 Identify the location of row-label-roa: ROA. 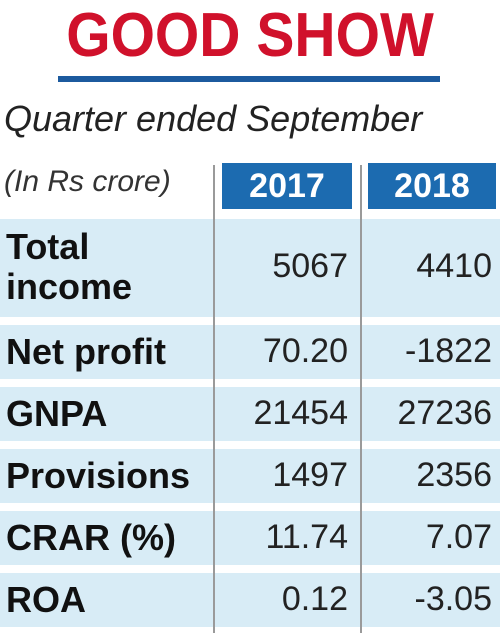
(46, 599).